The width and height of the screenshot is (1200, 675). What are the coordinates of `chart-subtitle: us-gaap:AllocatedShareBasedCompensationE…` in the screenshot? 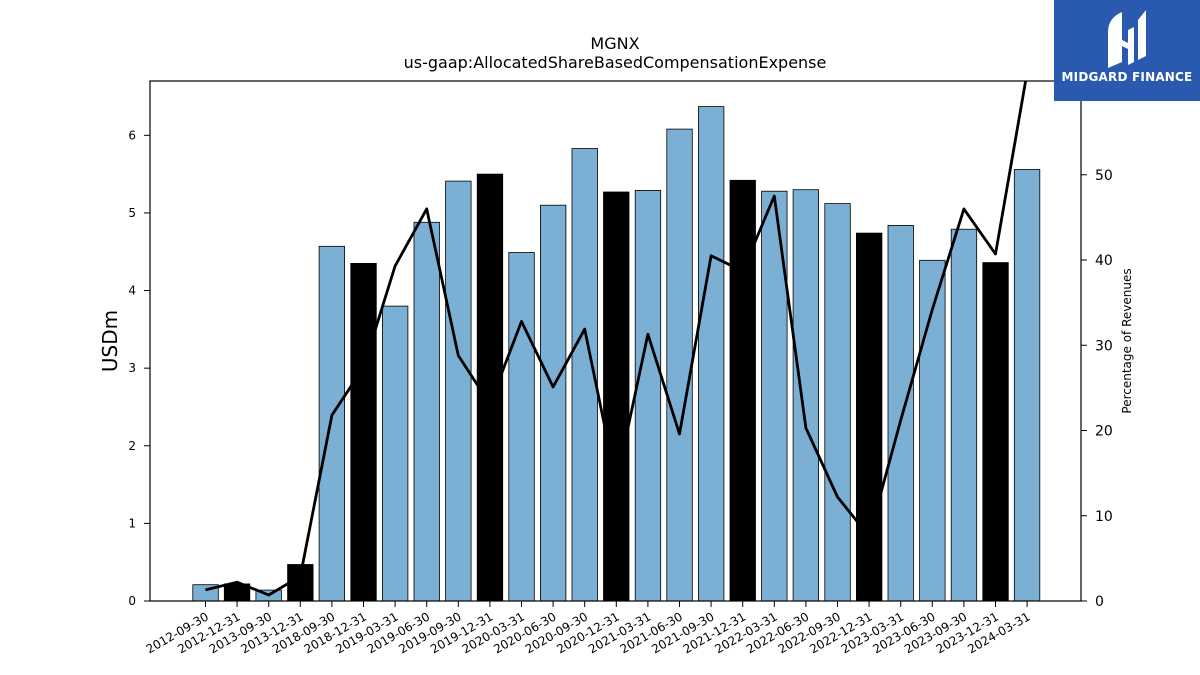 It's located at (615, 62).